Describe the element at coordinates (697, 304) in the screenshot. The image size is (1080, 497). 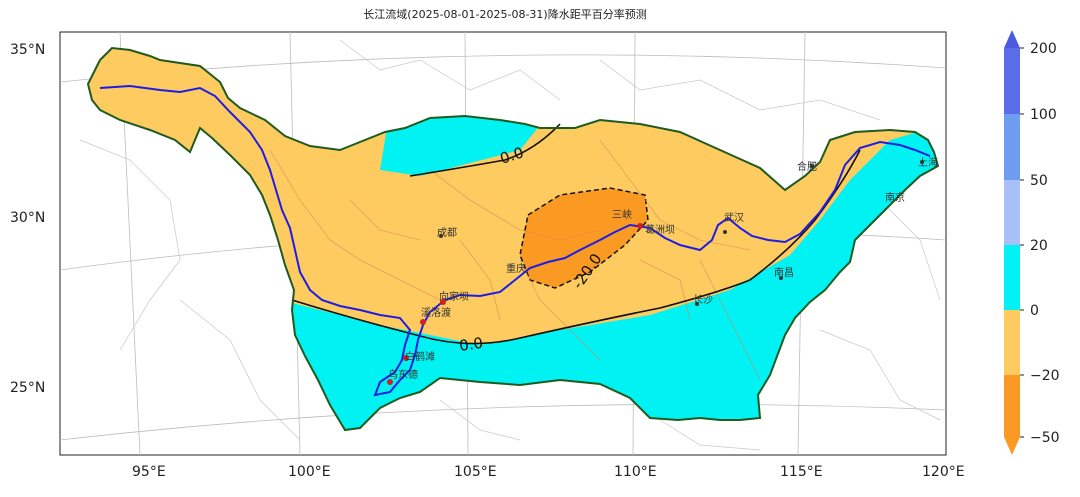
I see `city-dot-changsha` at that location.